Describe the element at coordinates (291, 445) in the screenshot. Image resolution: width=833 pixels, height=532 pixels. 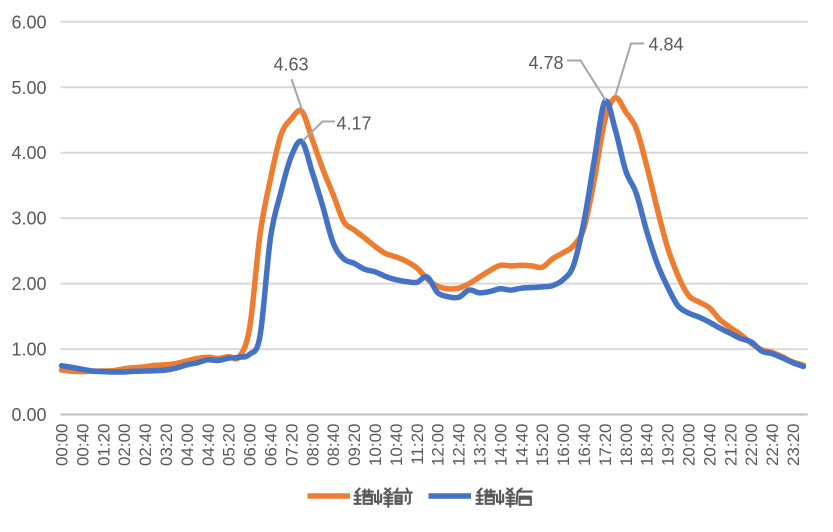
I see `svg-text: 07:20` at that location.